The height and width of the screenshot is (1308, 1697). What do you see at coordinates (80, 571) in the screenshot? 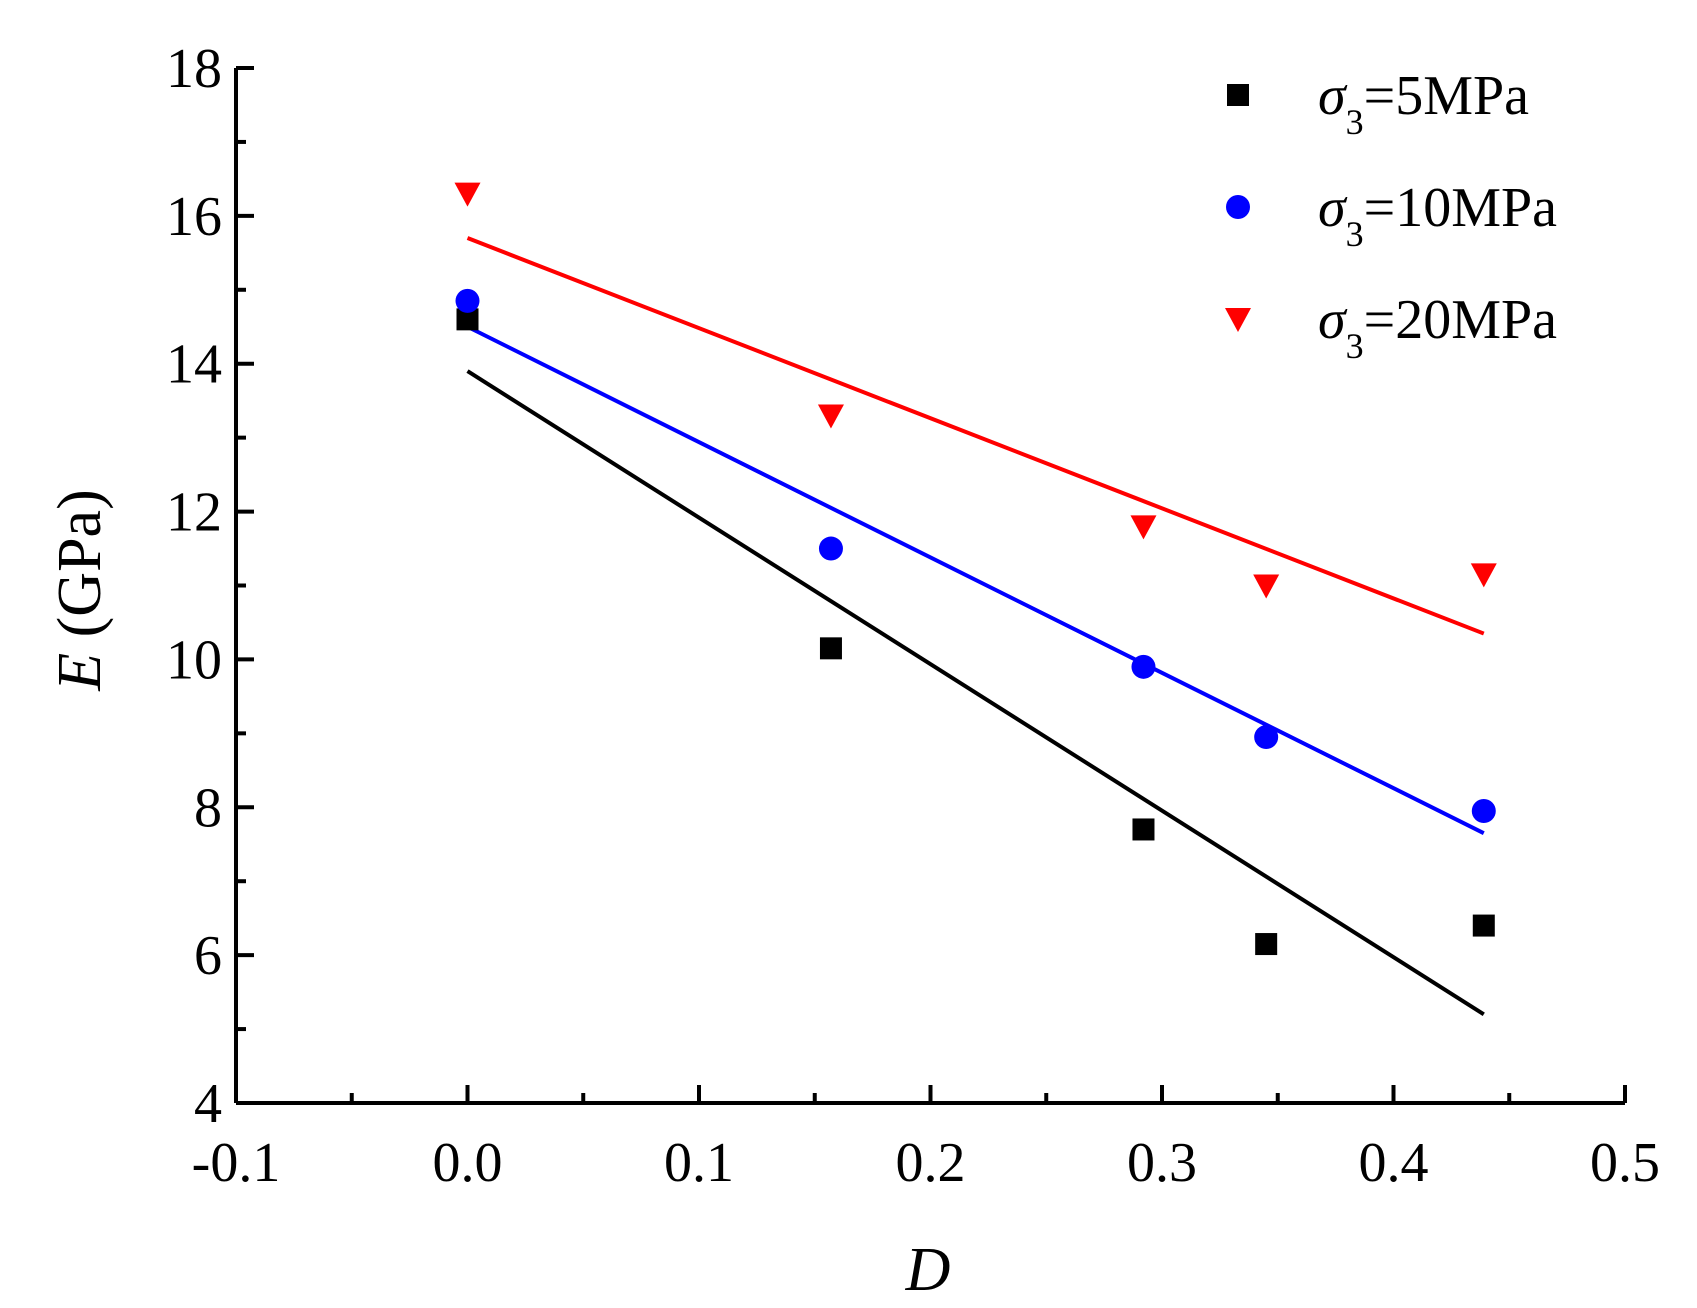
I see `y-axis-title-unit: (GPa)` at bounding box center [80, 571].